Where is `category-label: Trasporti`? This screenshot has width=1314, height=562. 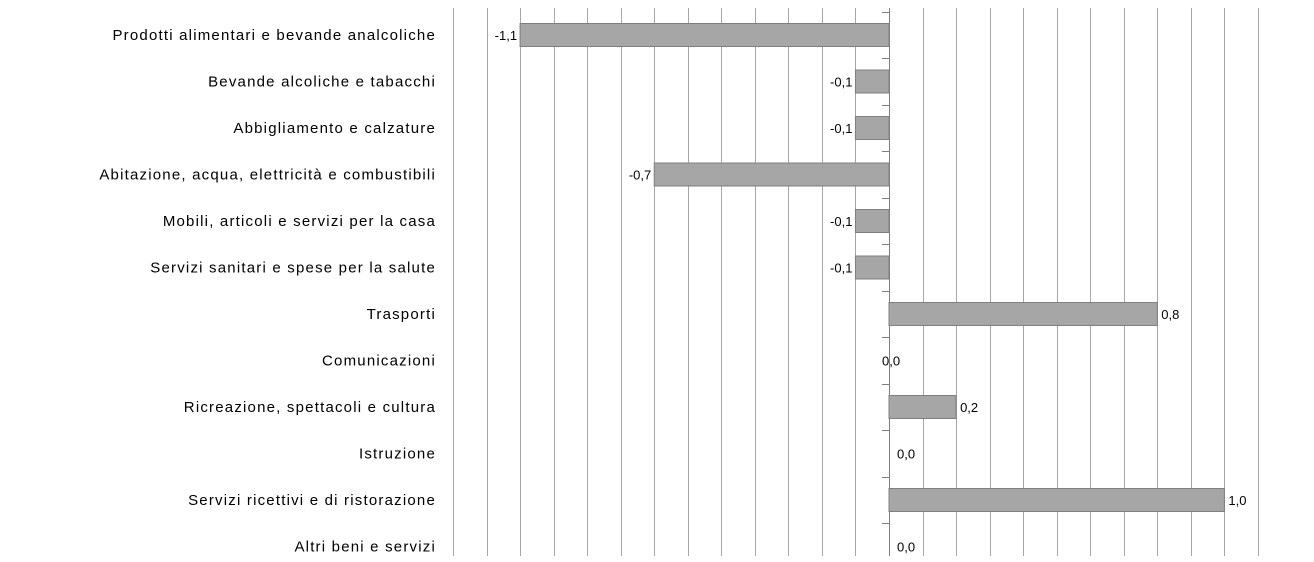 category-label: Trasporti is located at coordinates (401, 314).